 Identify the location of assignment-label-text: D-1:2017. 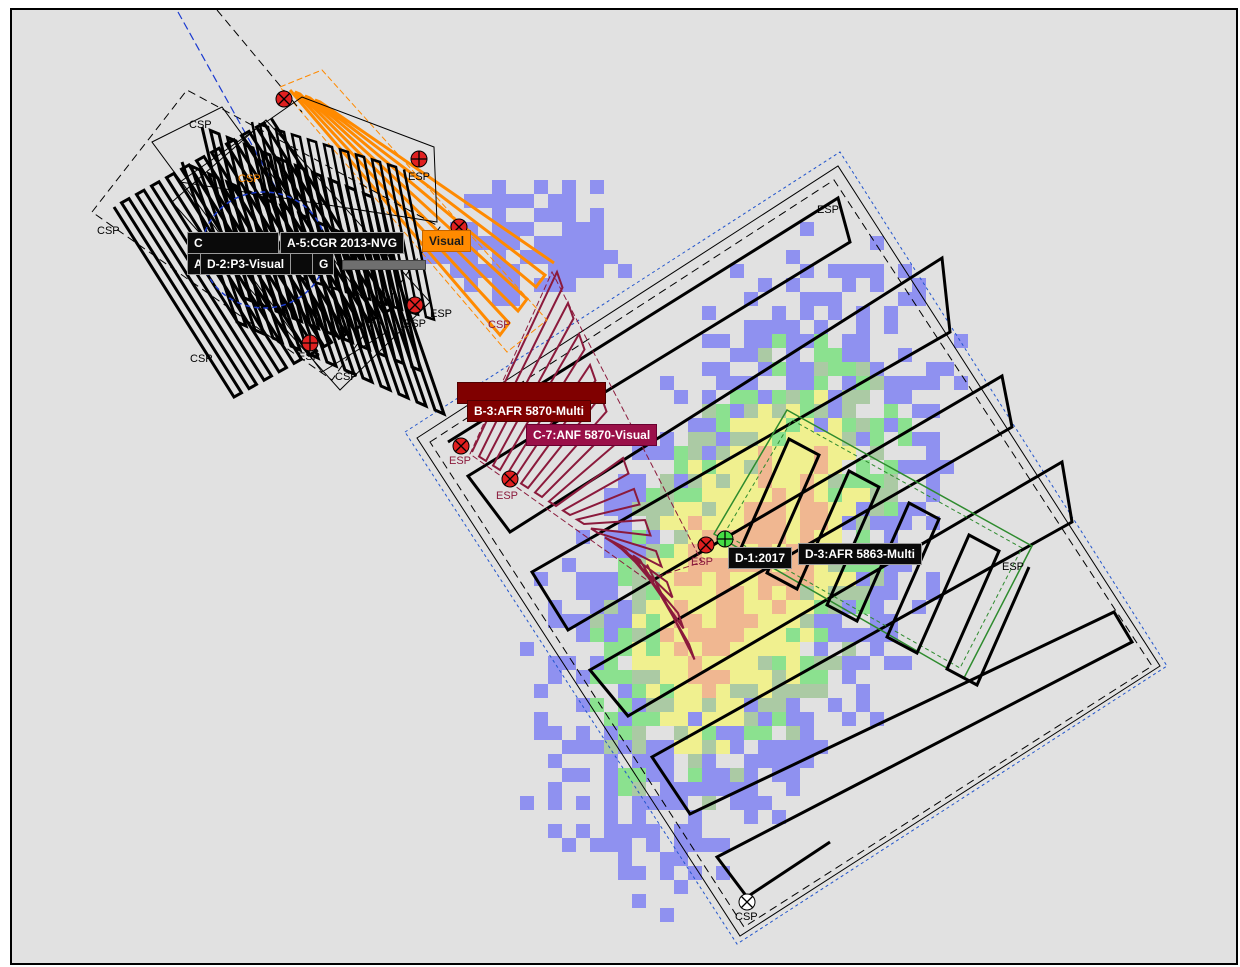
(760, 558).